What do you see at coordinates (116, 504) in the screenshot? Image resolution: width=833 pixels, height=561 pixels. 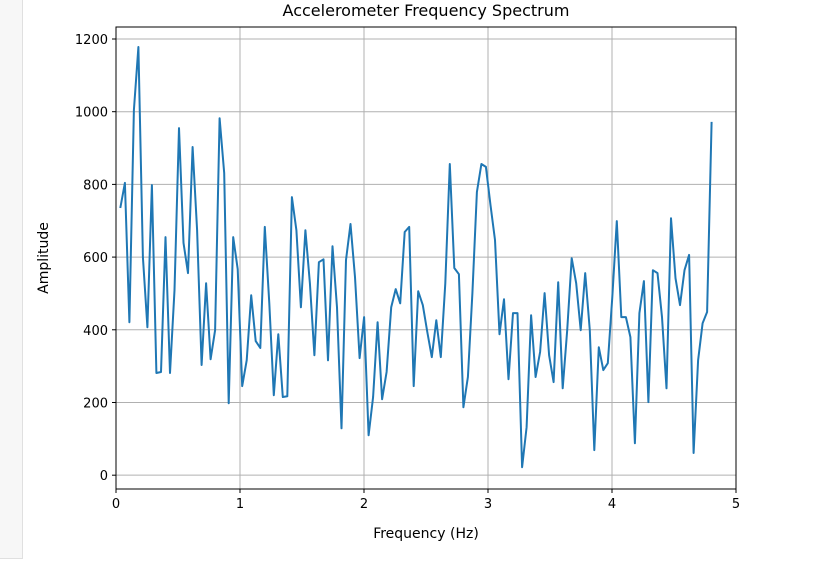 I see `x-tick-label: 0` at bounding box center [116, 504].